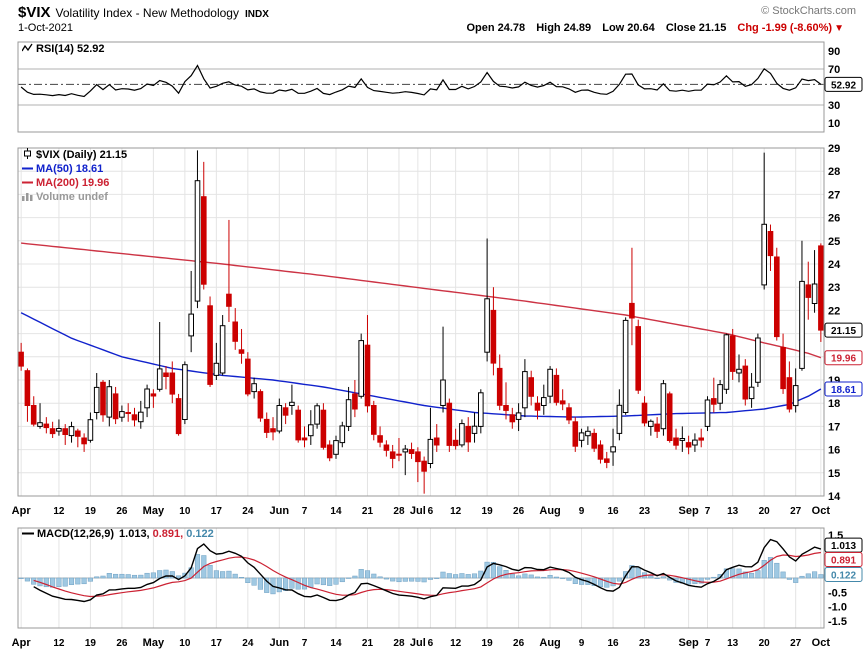 Image resolution: width=864 pixels, height=654 pixels. I want to click on svg-text: 18.61, so click(843, 390).